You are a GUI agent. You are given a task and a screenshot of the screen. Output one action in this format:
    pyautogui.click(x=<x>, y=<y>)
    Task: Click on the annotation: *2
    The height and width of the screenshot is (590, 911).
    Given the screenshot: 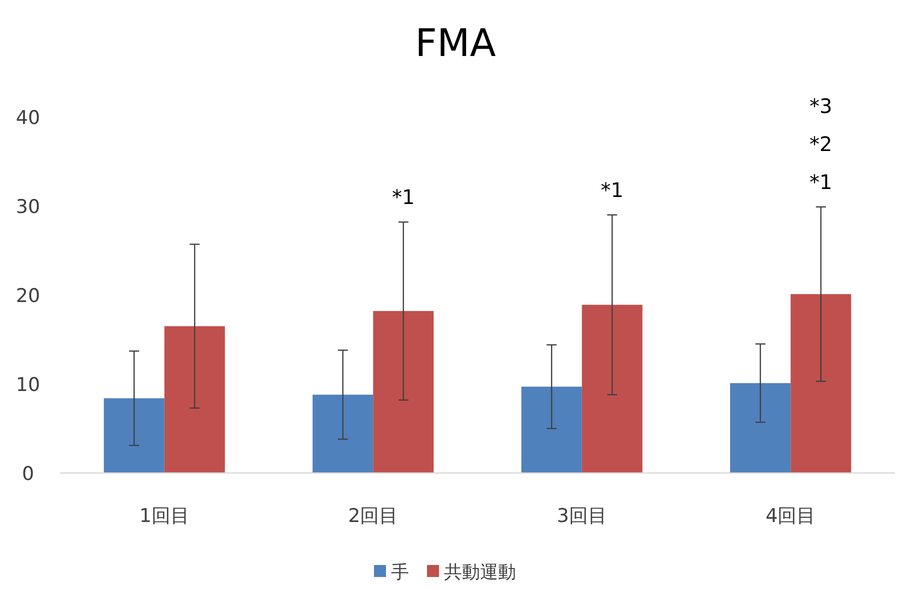 What is the action you would take?
    pyautogui.click(x=821, y=144)
    